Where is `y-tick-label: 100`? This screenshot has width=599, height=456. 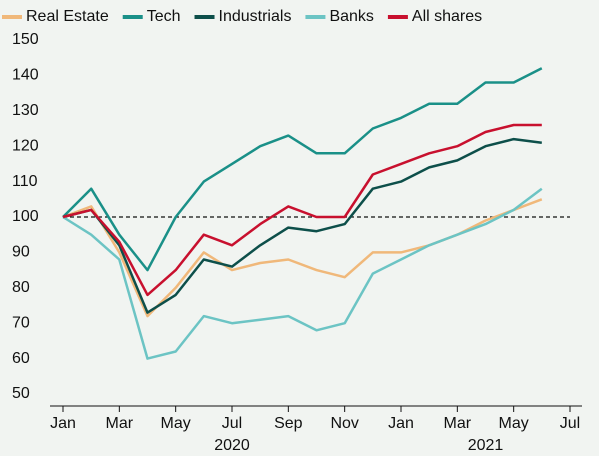
y-tick-label: 100 is located at coordinates (25, 216).